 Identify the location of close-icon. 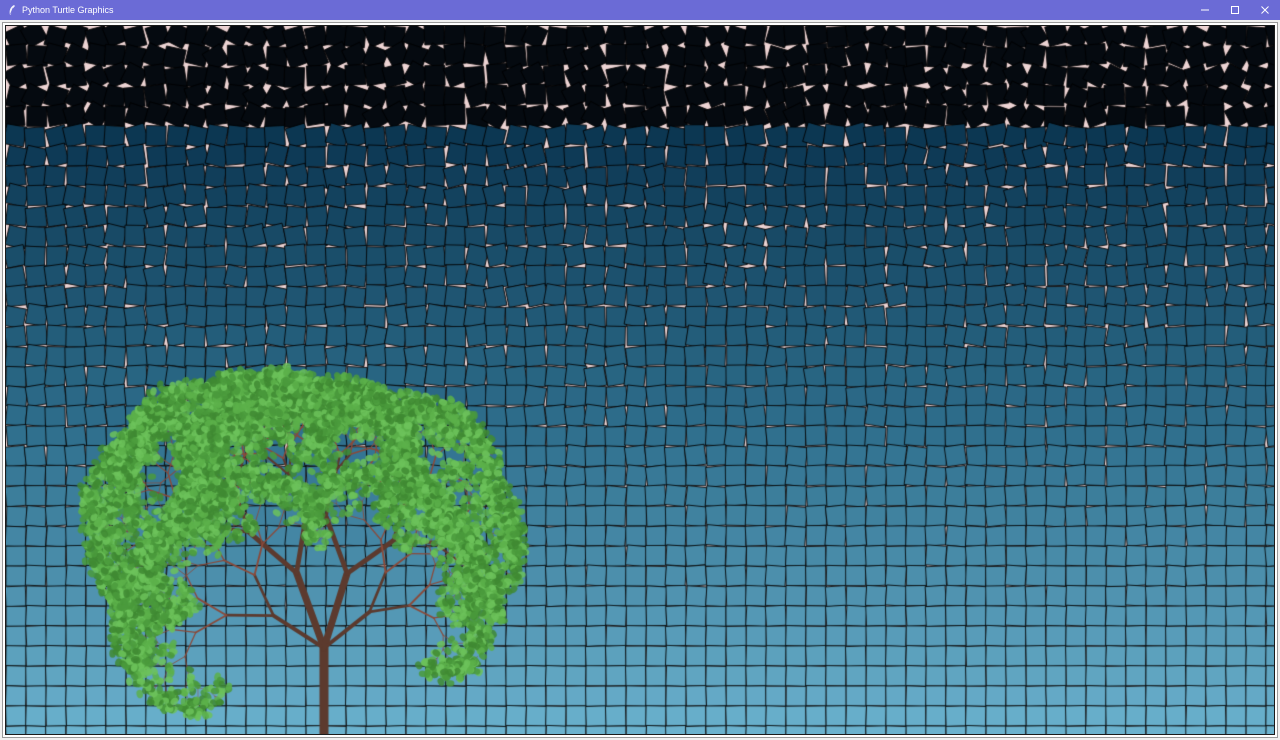
(1265, 10).